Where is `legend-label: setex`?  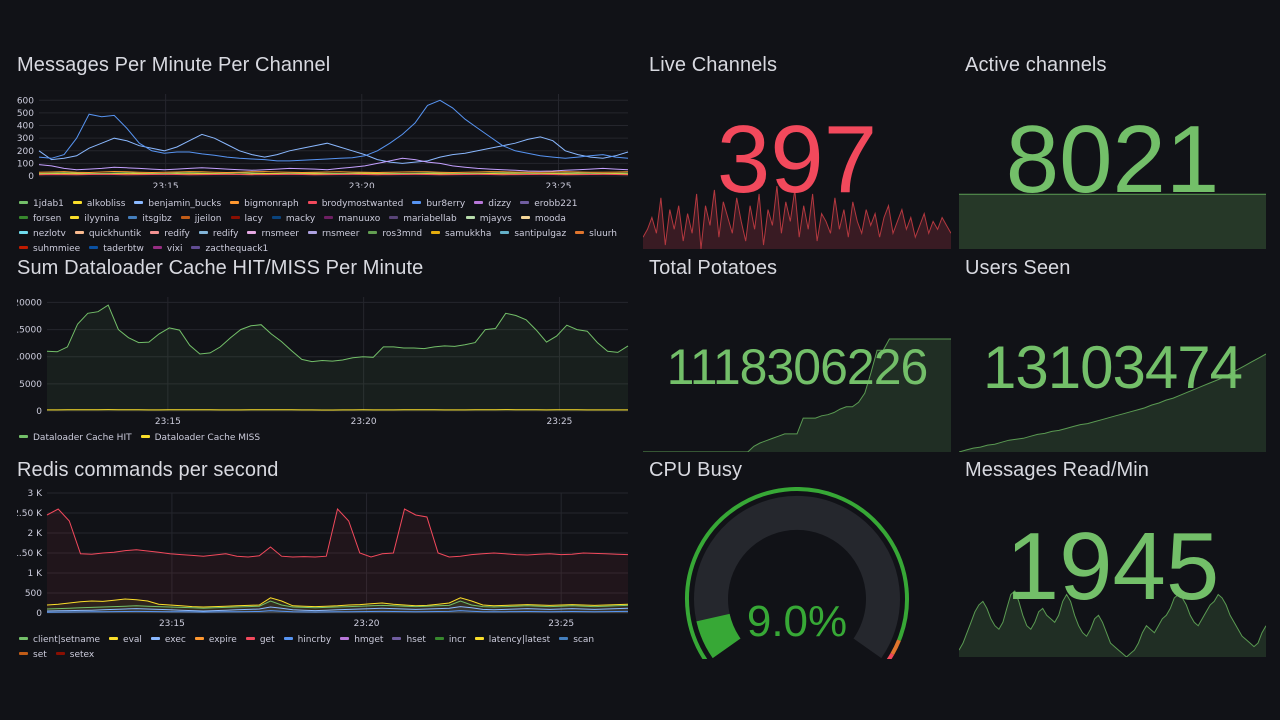 legend-label: setex is located at coordinates (82, 655).